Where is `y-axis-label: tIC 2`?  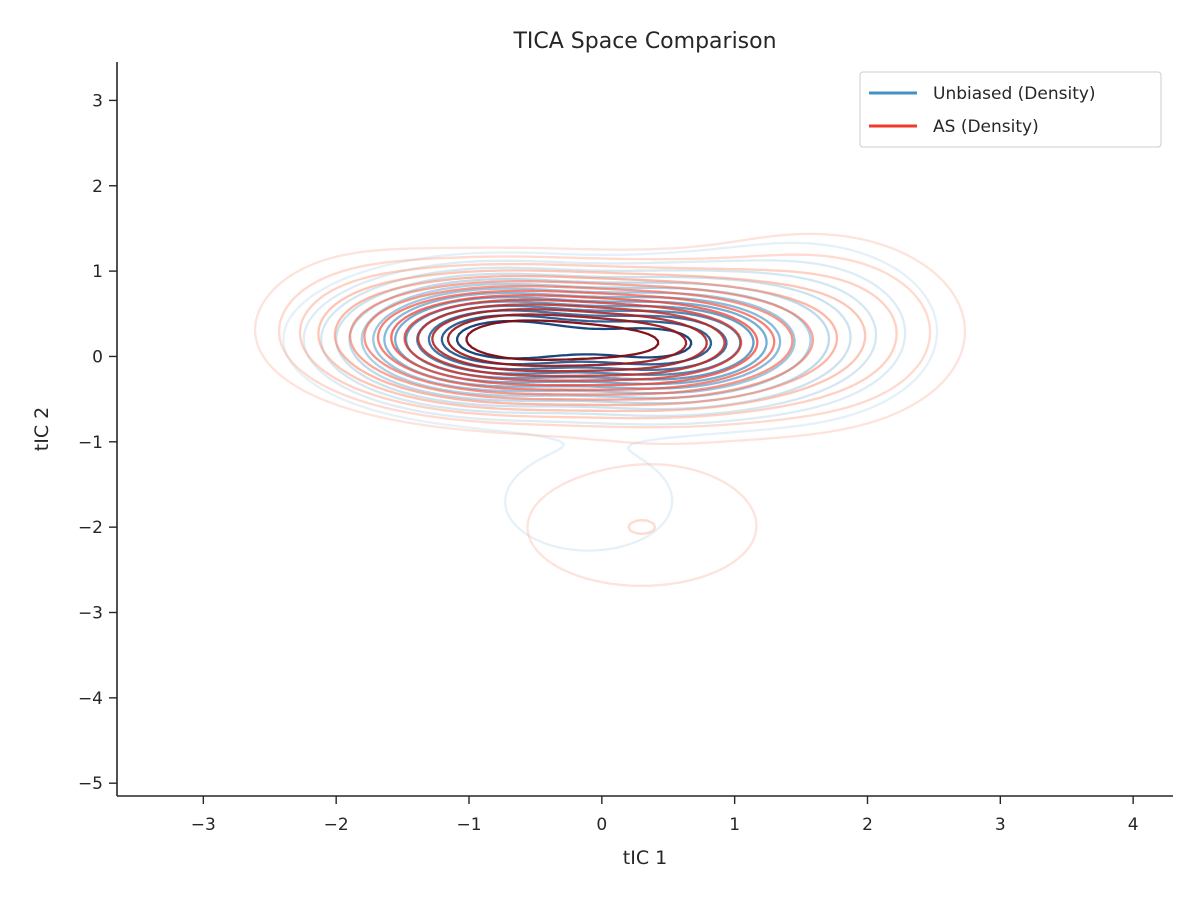
y-axis-label: tIC 2 is located at coordinates (42, 429).